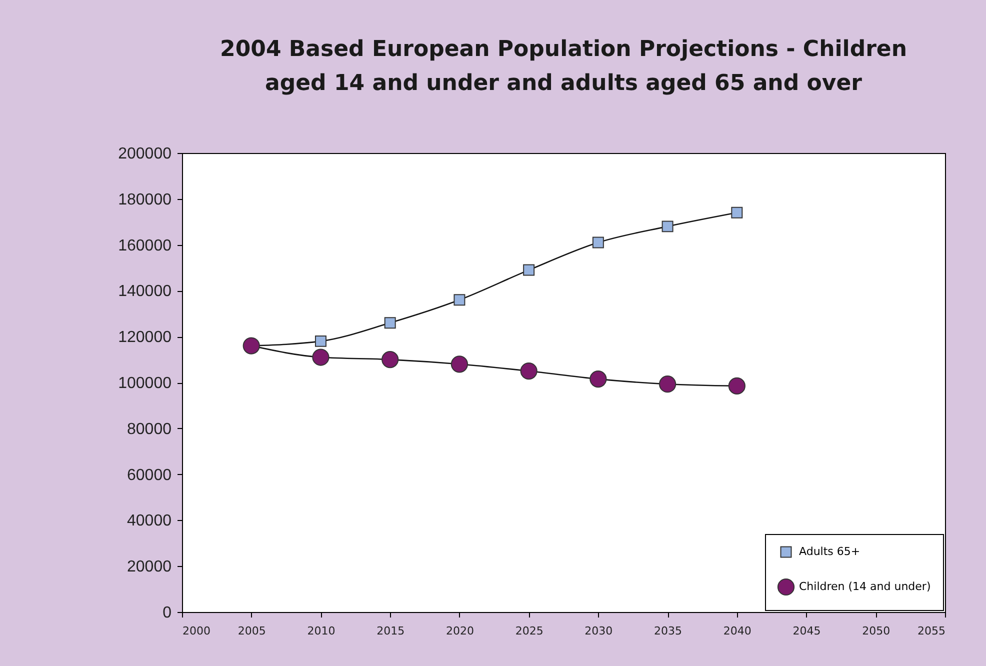  I want to click on y-tick-label: 80000, so click(149, 429).